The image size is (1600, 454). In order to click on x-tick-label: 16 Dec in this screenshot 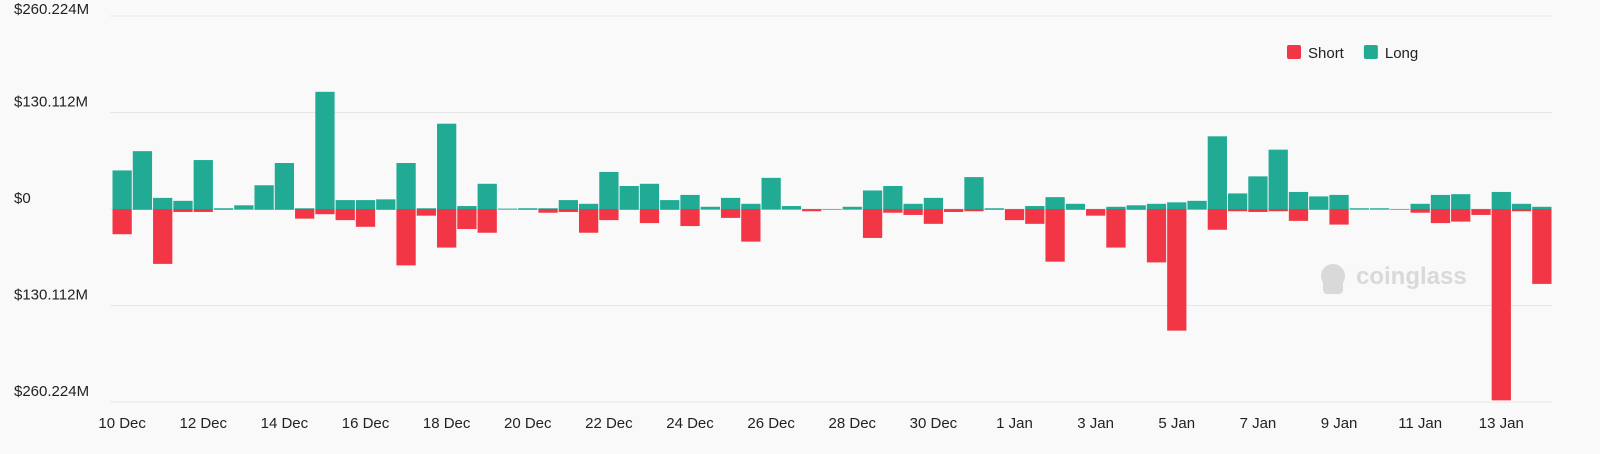, I will do `click(366, 423)`.